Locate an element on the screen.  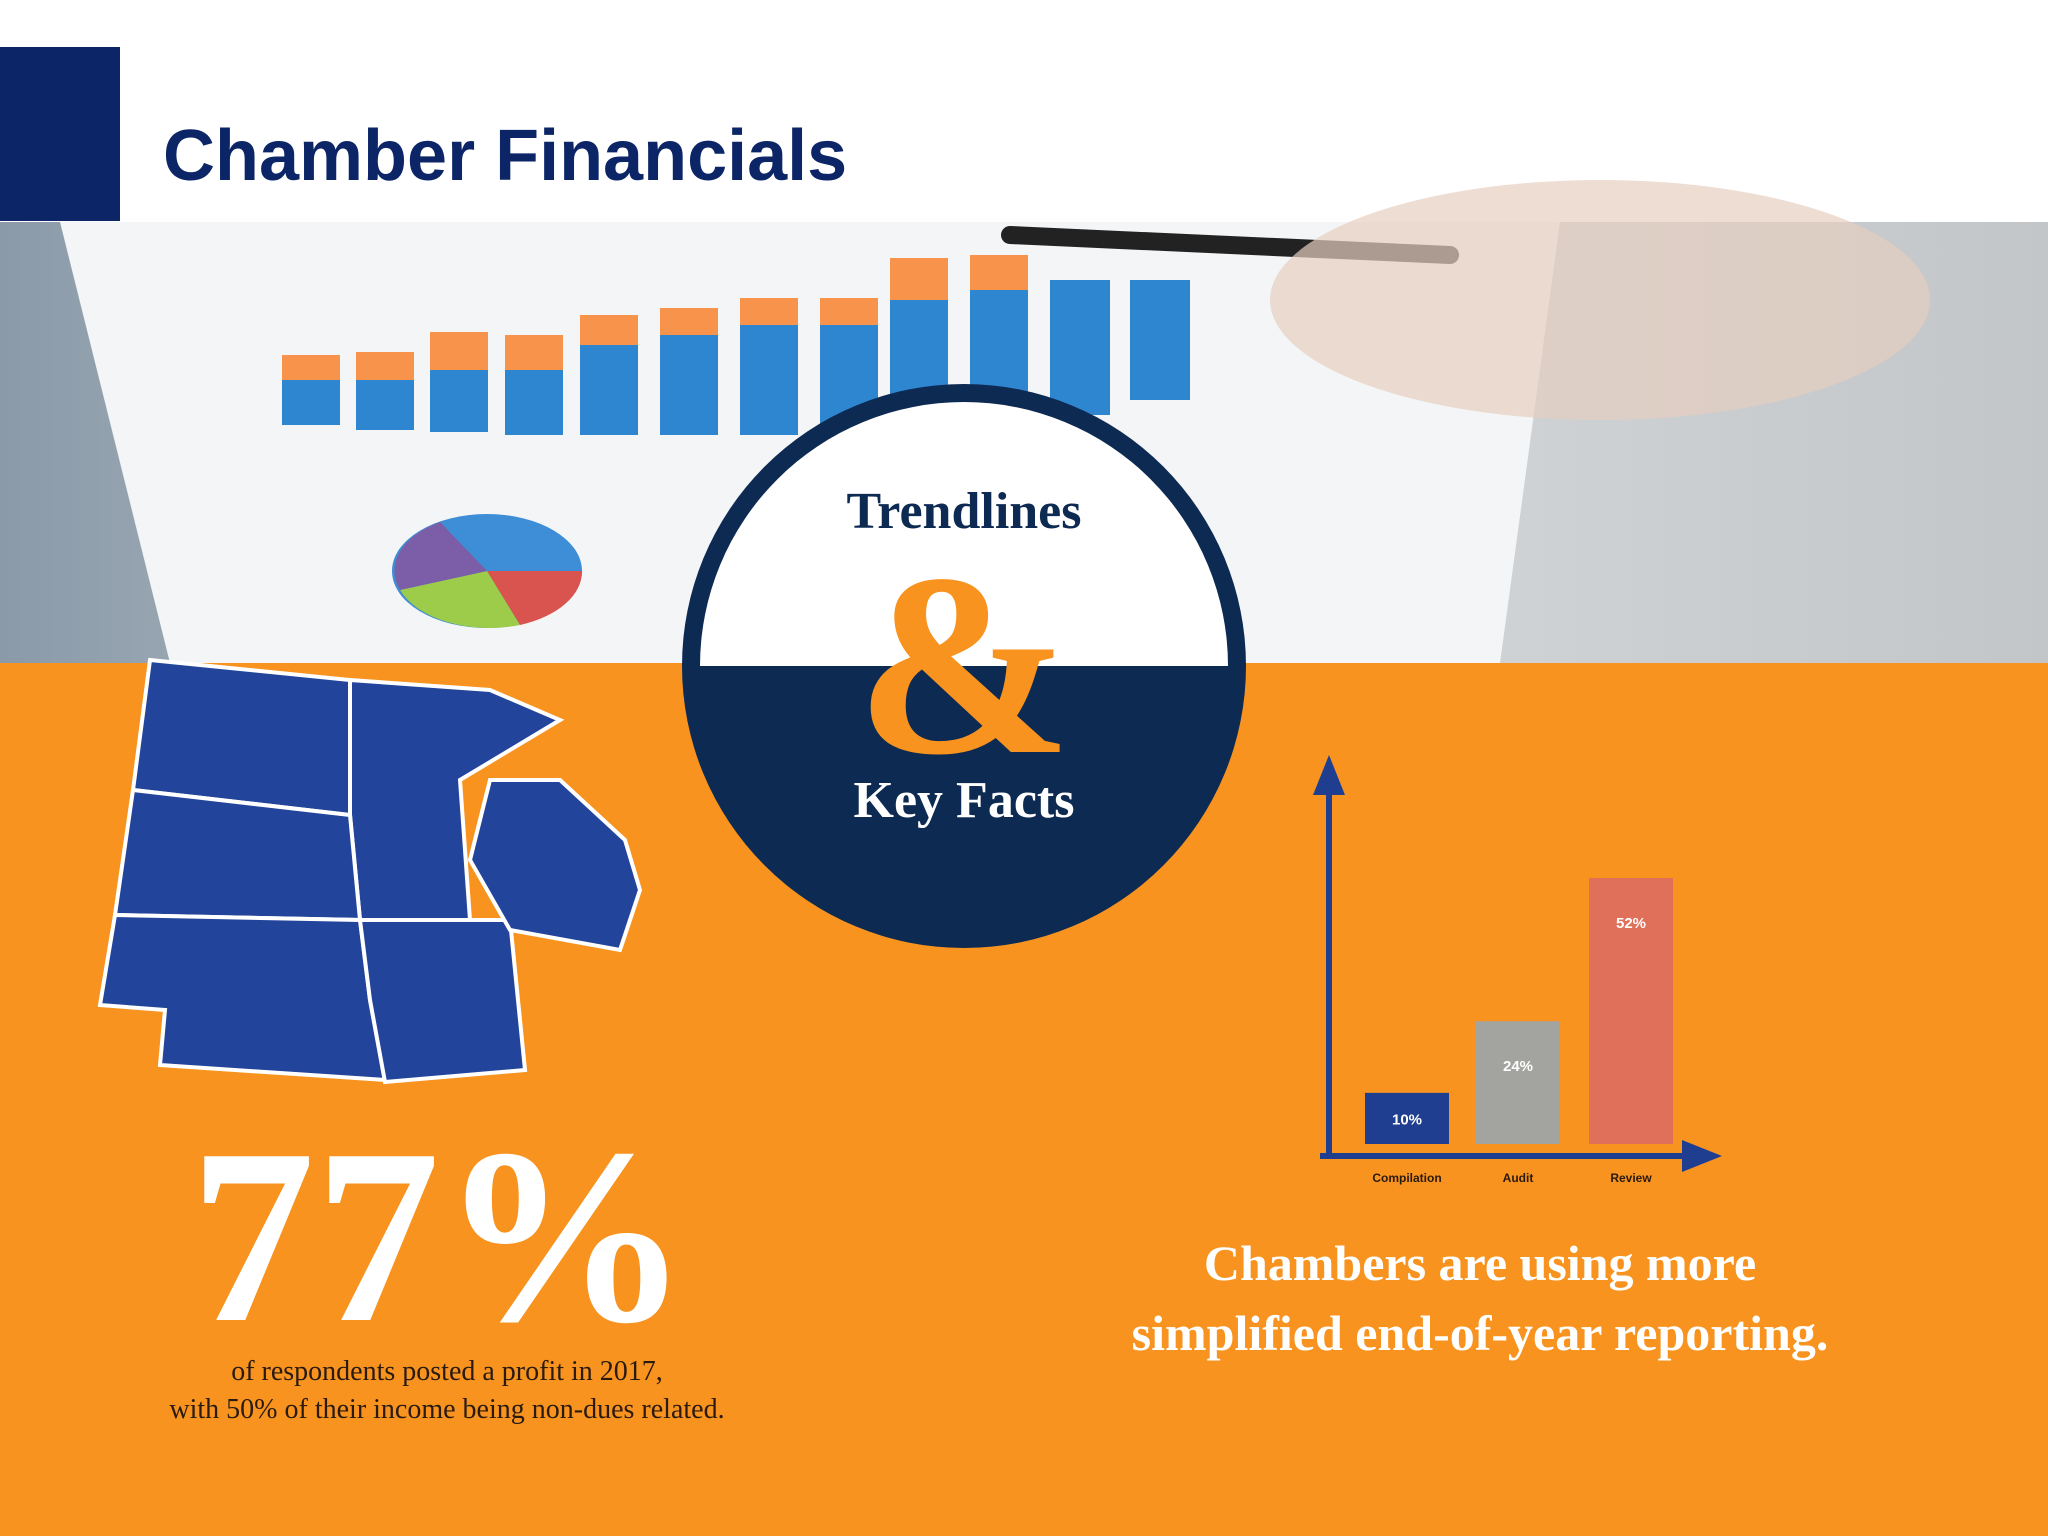
title-accent is located at coordinates (60, 134).